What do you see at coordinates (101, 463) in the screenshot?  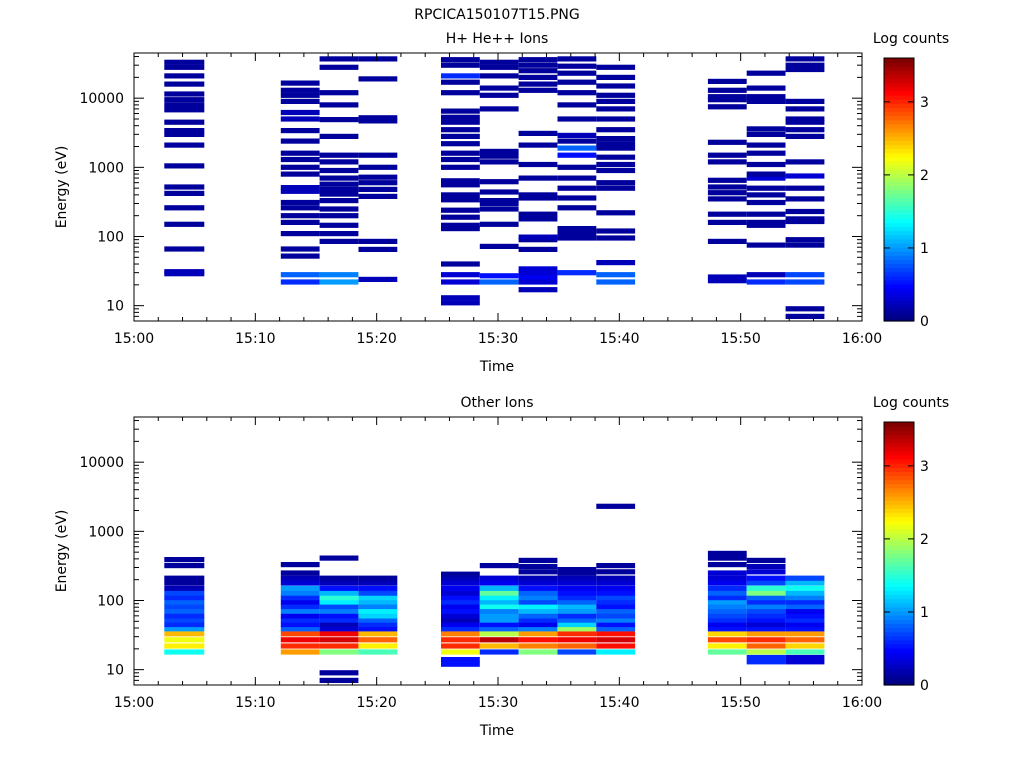 I see `y-tick-label: 10000` at bounding box center [101, 463].